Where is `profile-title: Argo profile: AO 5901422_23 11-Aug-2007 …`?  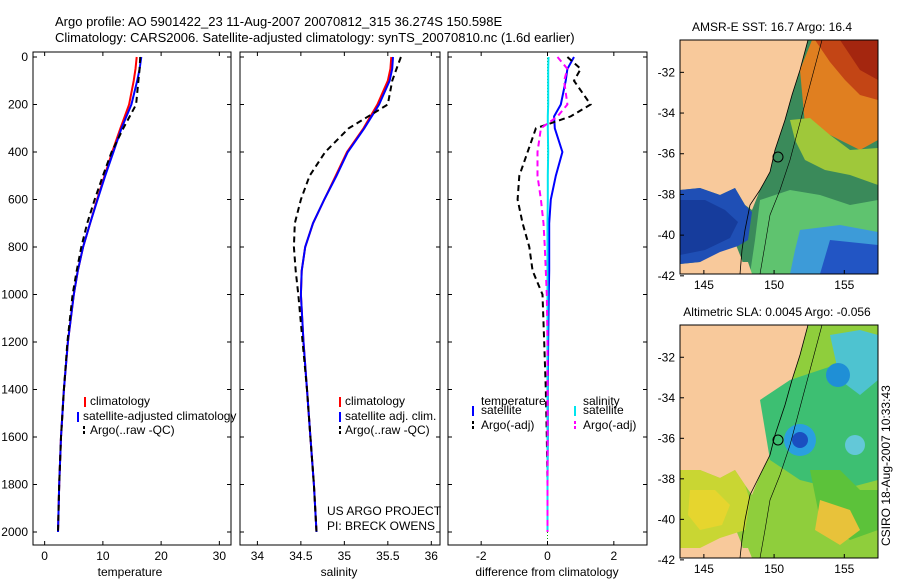 profile-title: Argo profile: AO 5901422_23 11-Aug-2007 … is located at coordinates (279, 21).